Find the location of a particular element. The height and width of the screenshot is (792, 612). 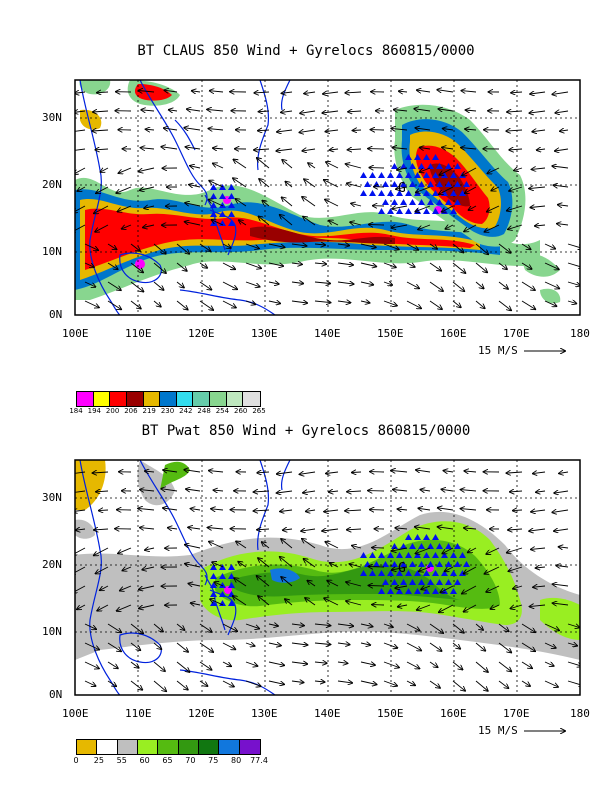

claus-x-tick: 140E is located at coordinates (327, 333).